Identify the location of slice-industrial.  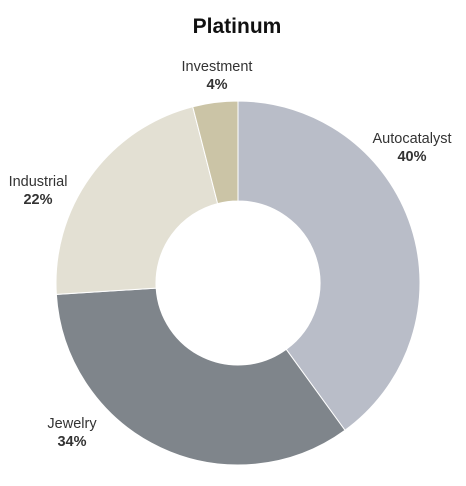
(137, 200).